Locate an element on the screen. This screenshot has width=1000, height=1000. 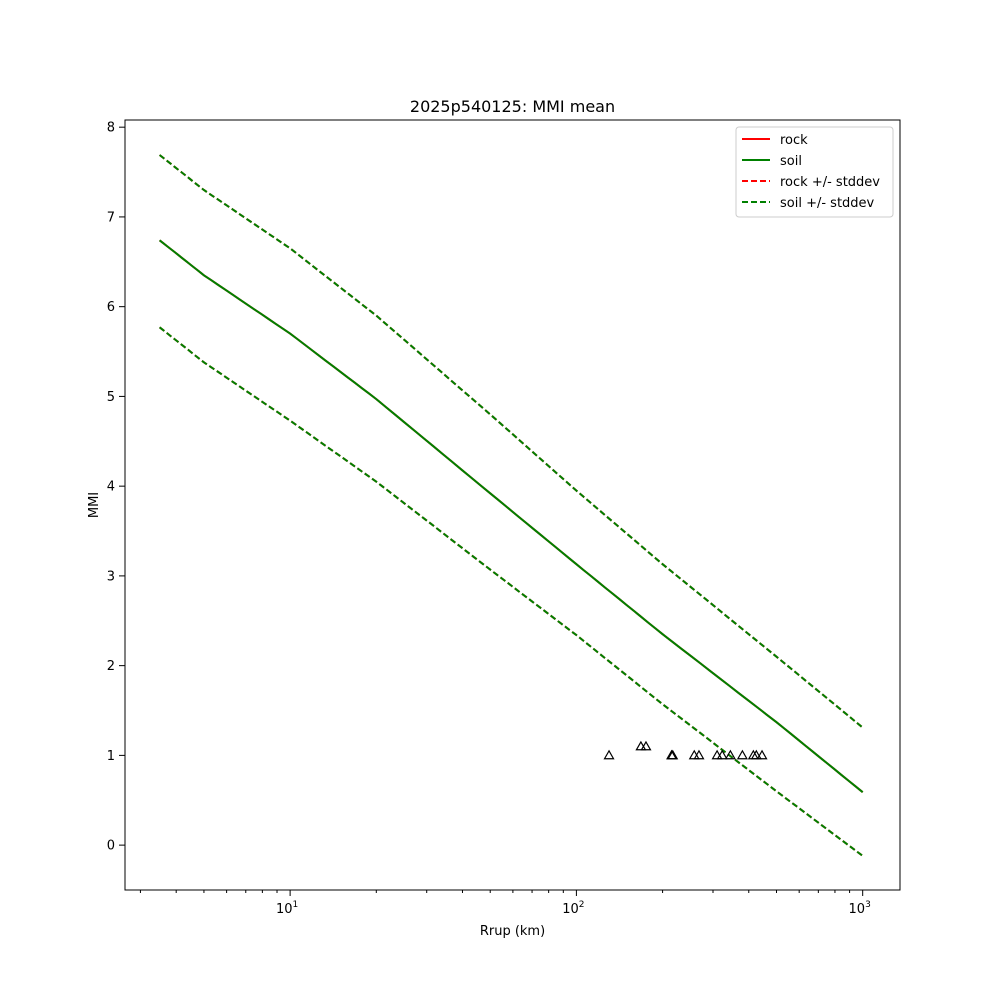
x-tick-label: 10³ is located at coordinates (860, 908).